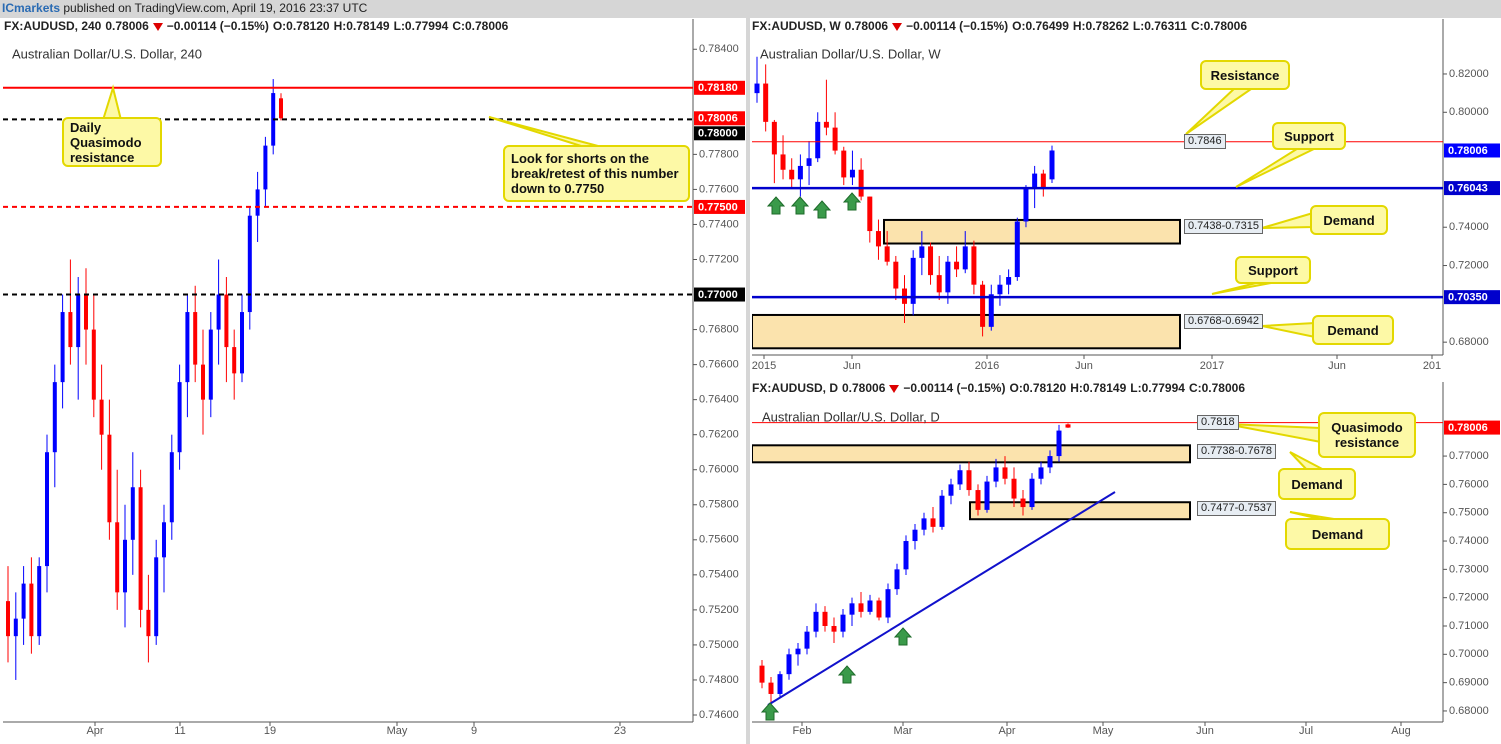 The height and width of the screenshot is (744, 1501). I want to click on x-tick-label: 11, so click(179, 731).